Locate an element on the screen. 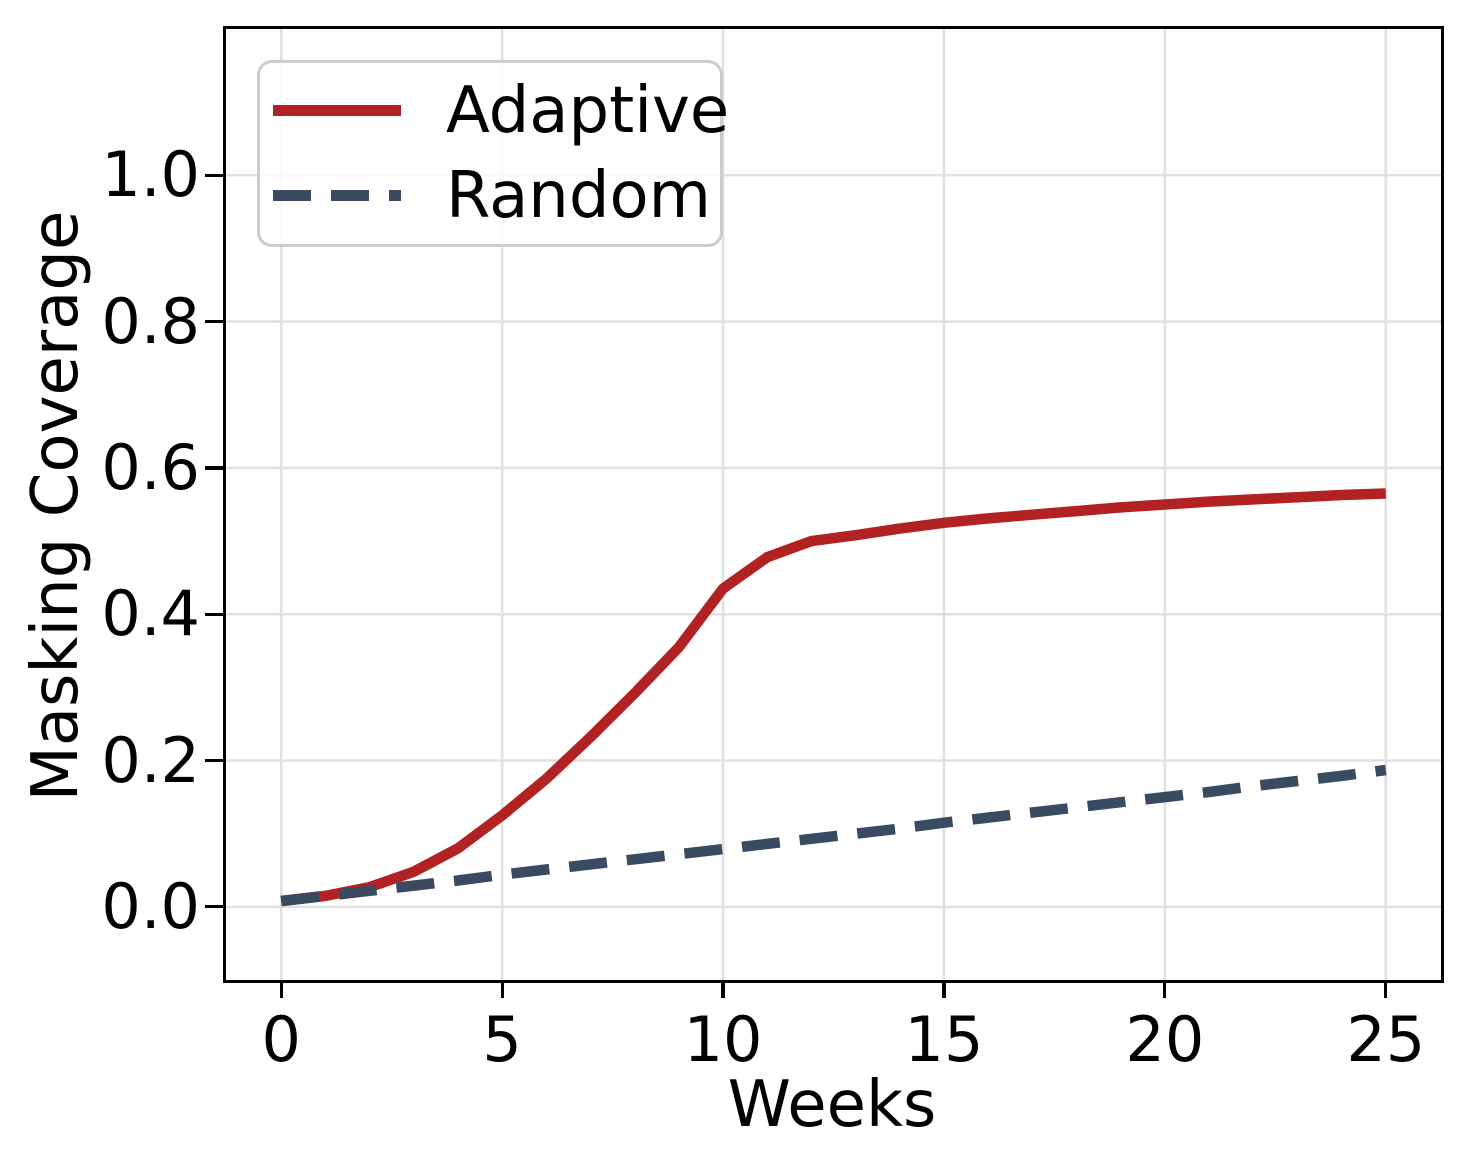 This screenshot has height=1170, width=1469. x-axis-label: Weeks is located at coordinates (832, 1105).